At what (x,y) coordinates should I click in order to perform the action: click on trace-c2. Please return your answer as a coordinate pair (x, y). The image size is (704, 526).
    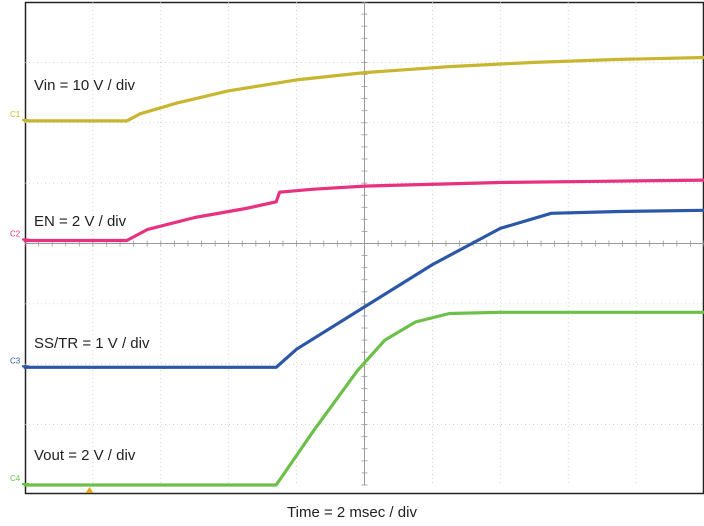
    Looking at the image, I should click on (363, 210).